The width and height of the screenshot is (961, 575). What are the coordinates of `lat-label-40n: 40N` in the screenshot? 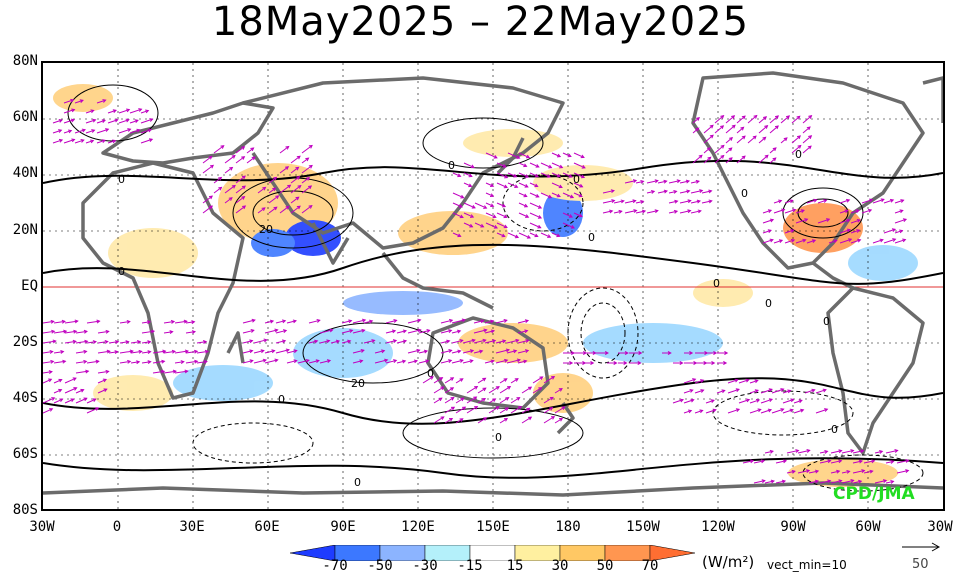 It's located at (25, 173).